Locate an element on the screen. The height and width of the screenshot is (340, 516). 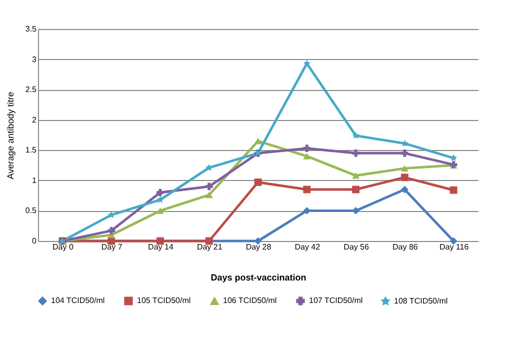
legend-label: 104 TCID50/ml is located at coordinates (78, 300).